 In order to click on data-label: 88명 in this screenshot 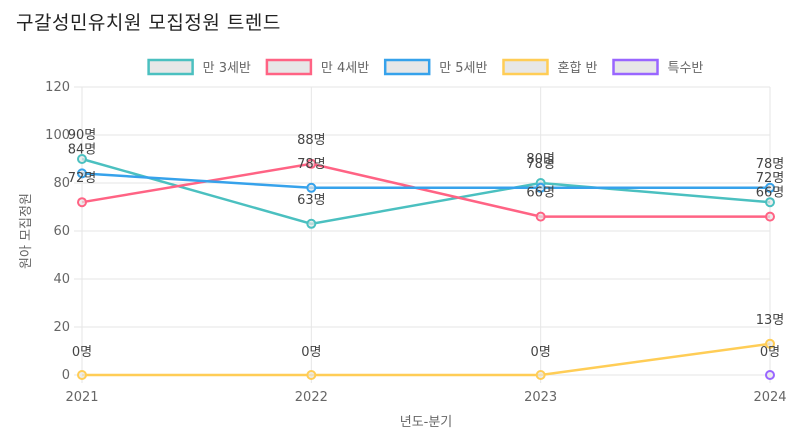, I will do `click(311, 140)`.